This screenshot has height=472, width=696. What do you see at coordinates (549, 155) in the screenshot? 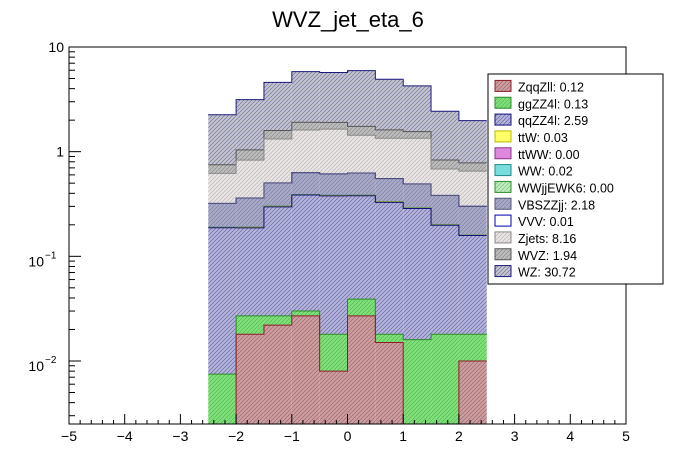
I see `legend-label-ttWW: ttWW: 0.00` at bounding box center [549, 155].